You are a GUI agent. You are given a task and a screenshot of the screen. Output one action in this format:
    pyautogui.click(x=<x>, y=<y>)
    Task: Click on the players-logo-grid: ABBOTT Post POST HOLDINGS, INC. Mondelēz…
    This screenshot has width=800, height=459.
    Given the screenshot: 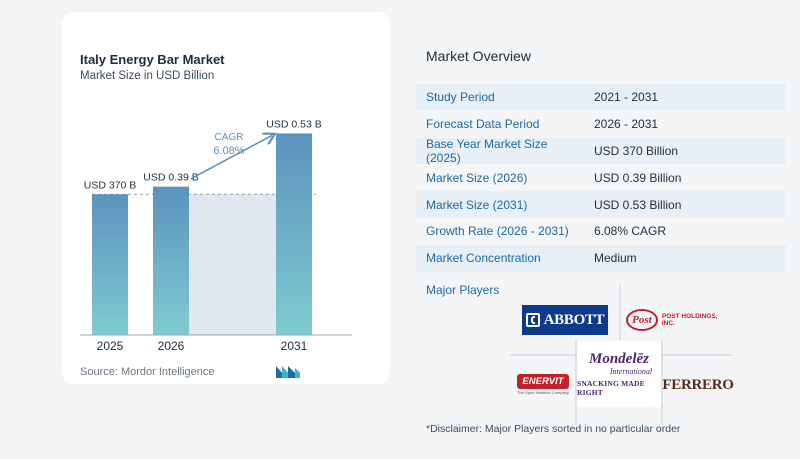 What is the action you would take?
    pyautogui.click(x=622, y=355)
    